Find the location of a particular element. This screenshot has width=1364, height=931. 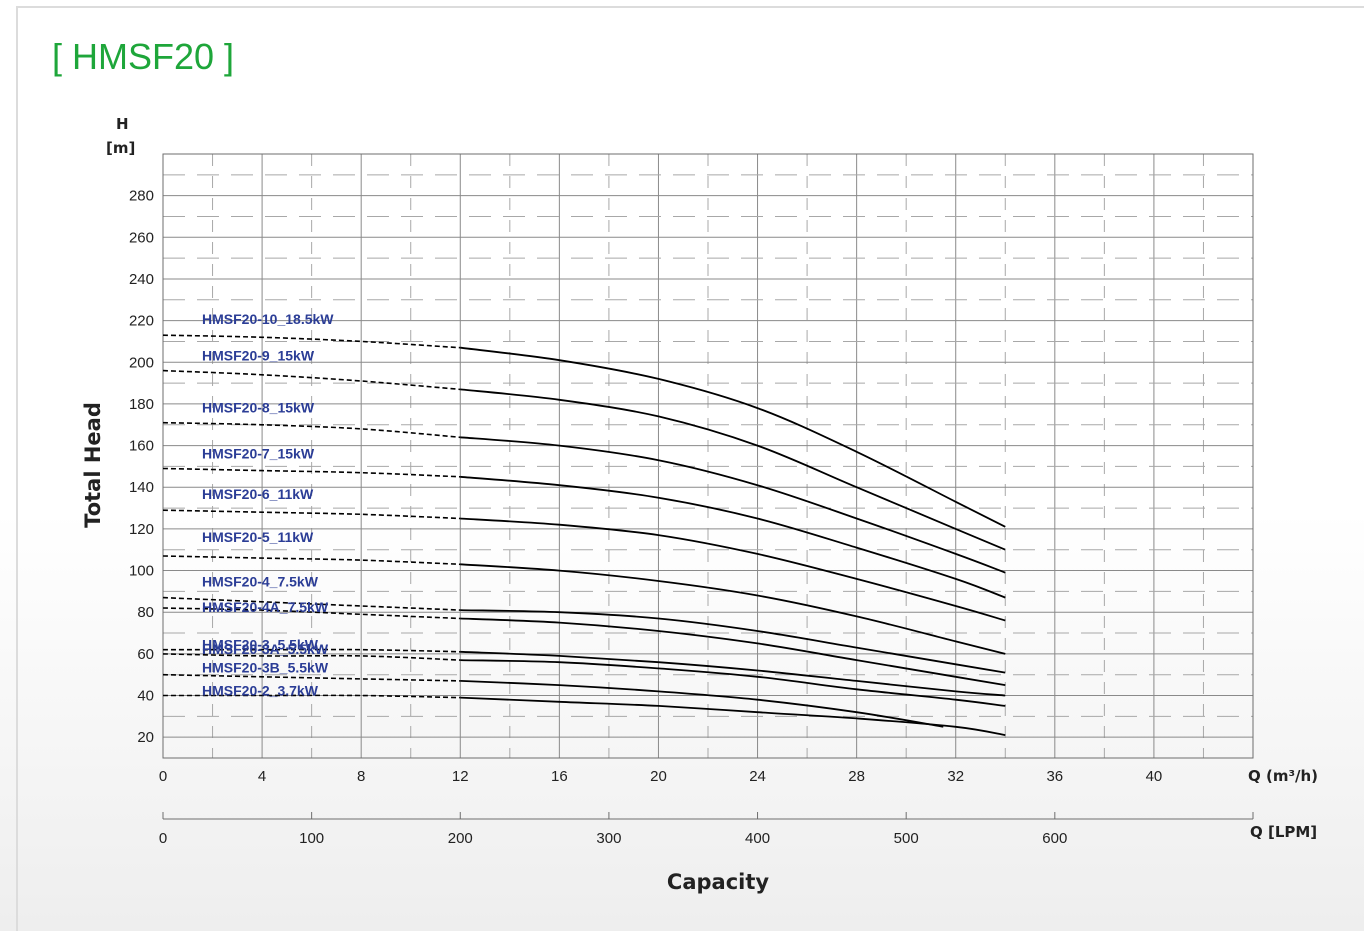

y-axis-title: Total Head is located at coordinates (93, 465).